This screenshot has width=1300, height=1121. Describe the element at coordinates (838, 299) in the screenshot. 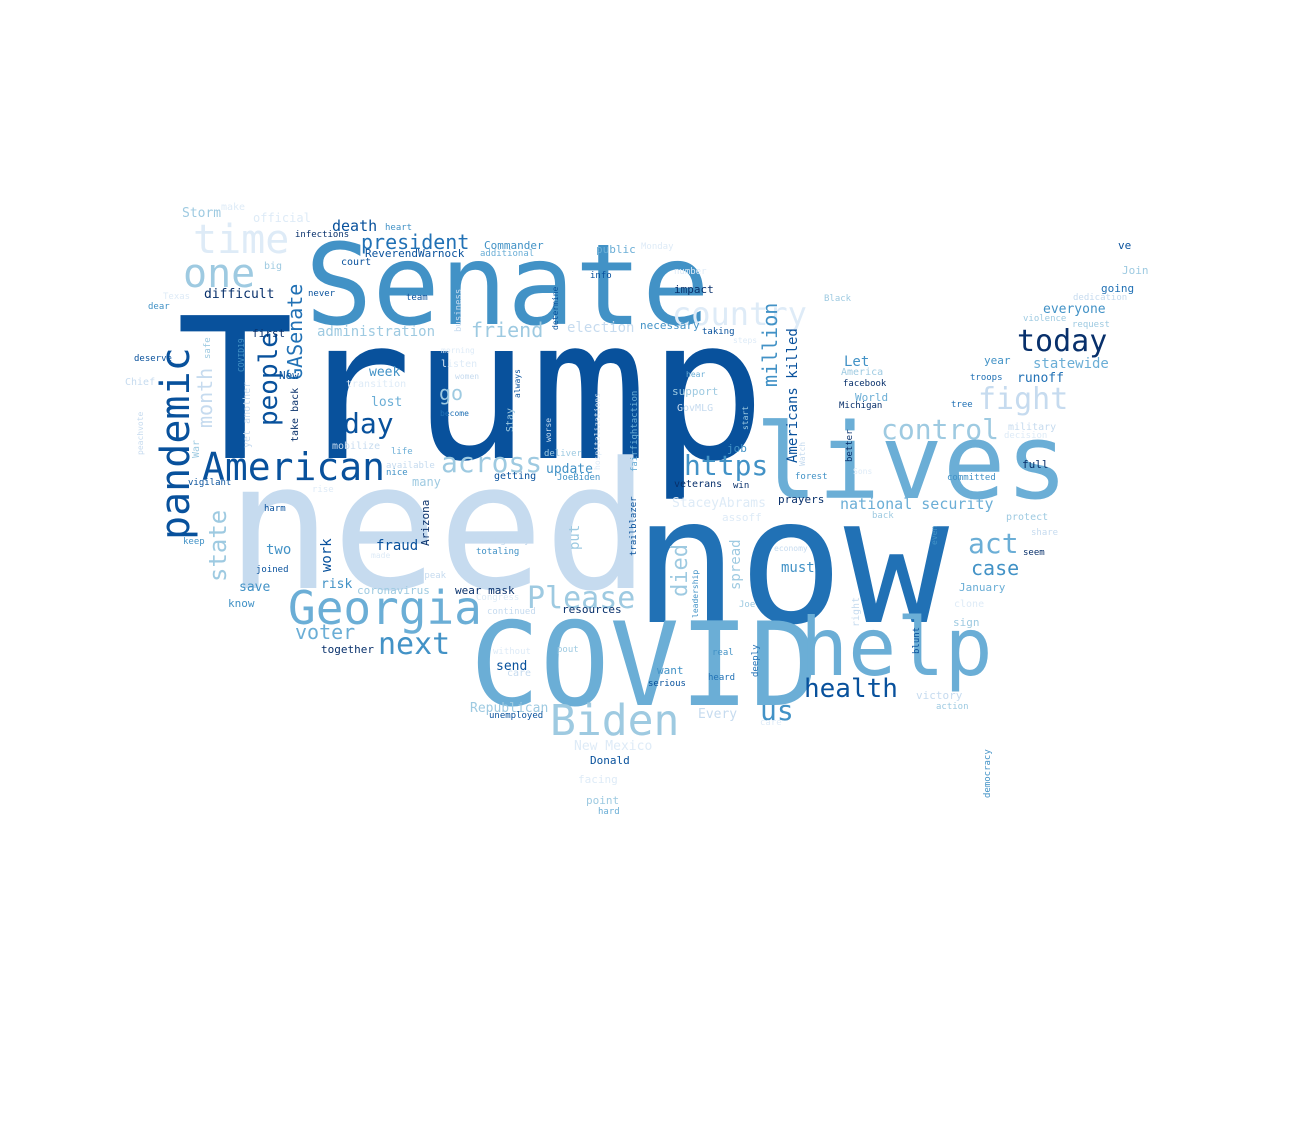

I see `word-black: Black` at that location.